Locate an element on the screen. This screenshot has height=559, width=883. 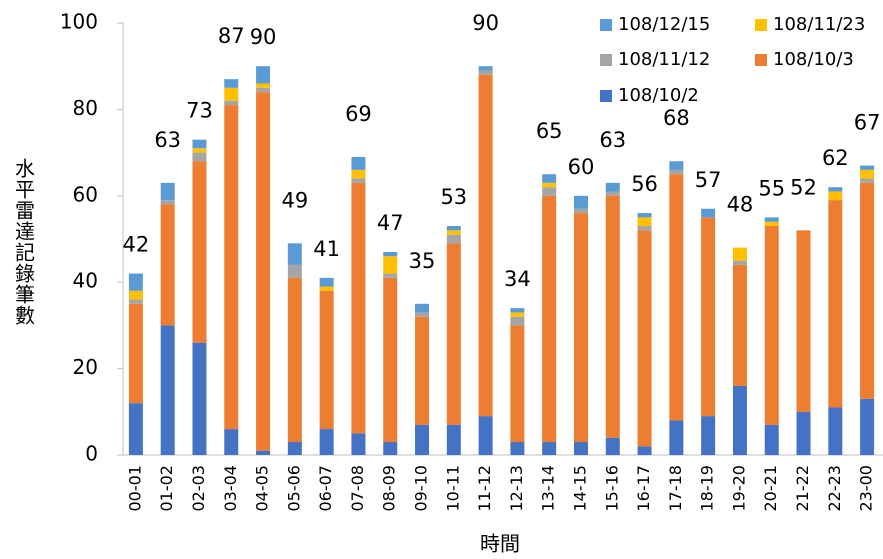
x-tick-label: 14-15 is located at coordinates (579, 488).